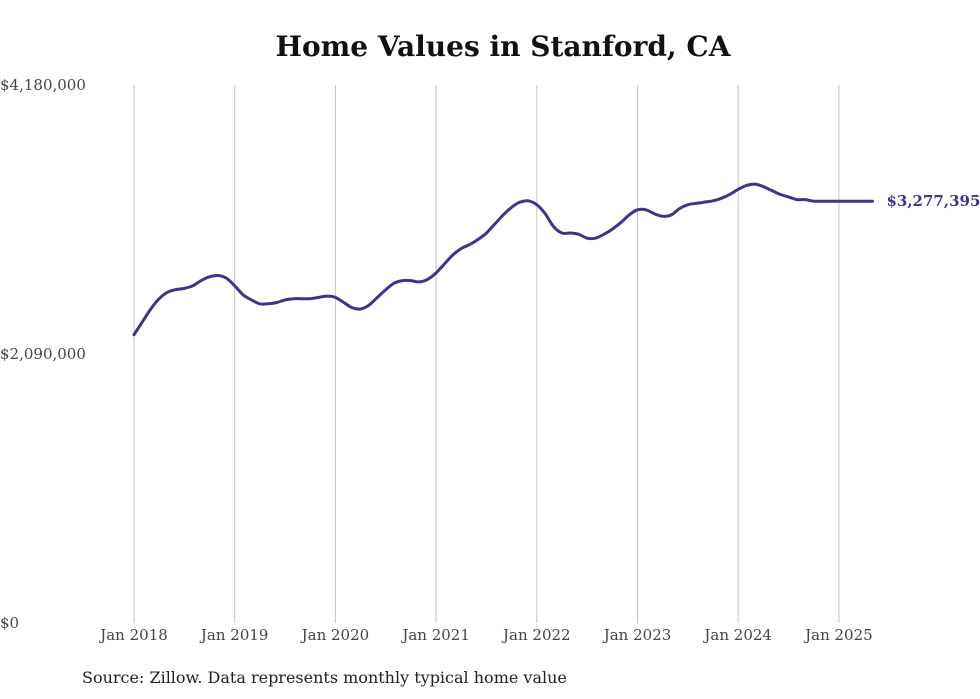 The width and height of the screenshot is (980, 699). I want to click on x-tick-label: Jan 2022, so click(536, 635).